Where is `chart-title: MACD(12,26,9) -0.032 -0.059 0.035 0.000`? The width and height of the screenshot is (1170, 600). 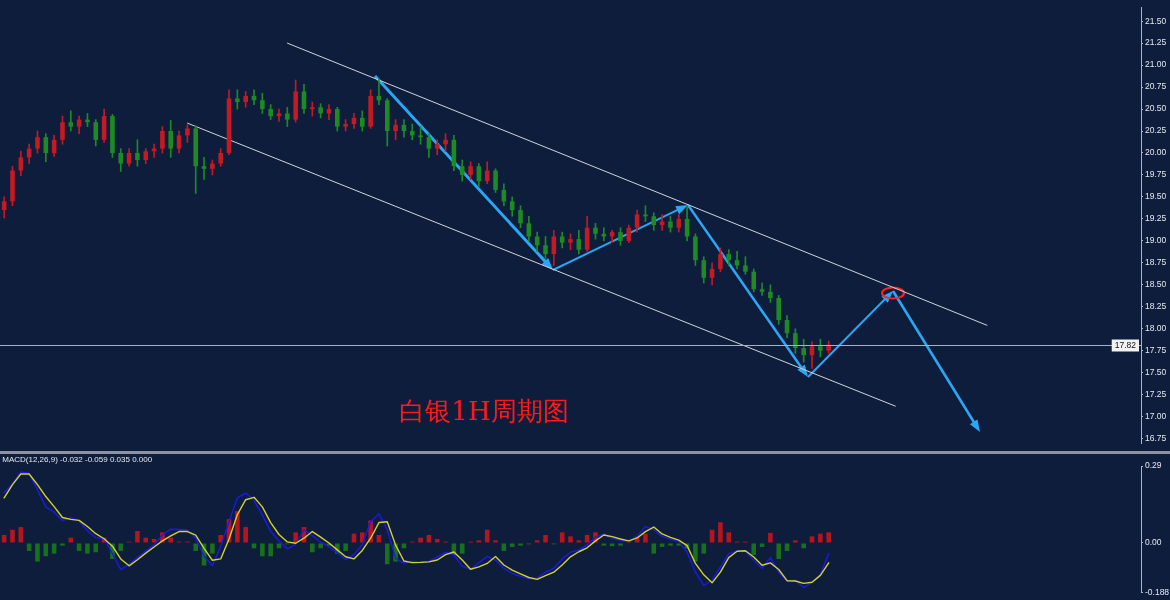
chart-title: MACD(12,26,9) -0.032 -0.059 0.035 0.000 is located at coordinates (77, 460).